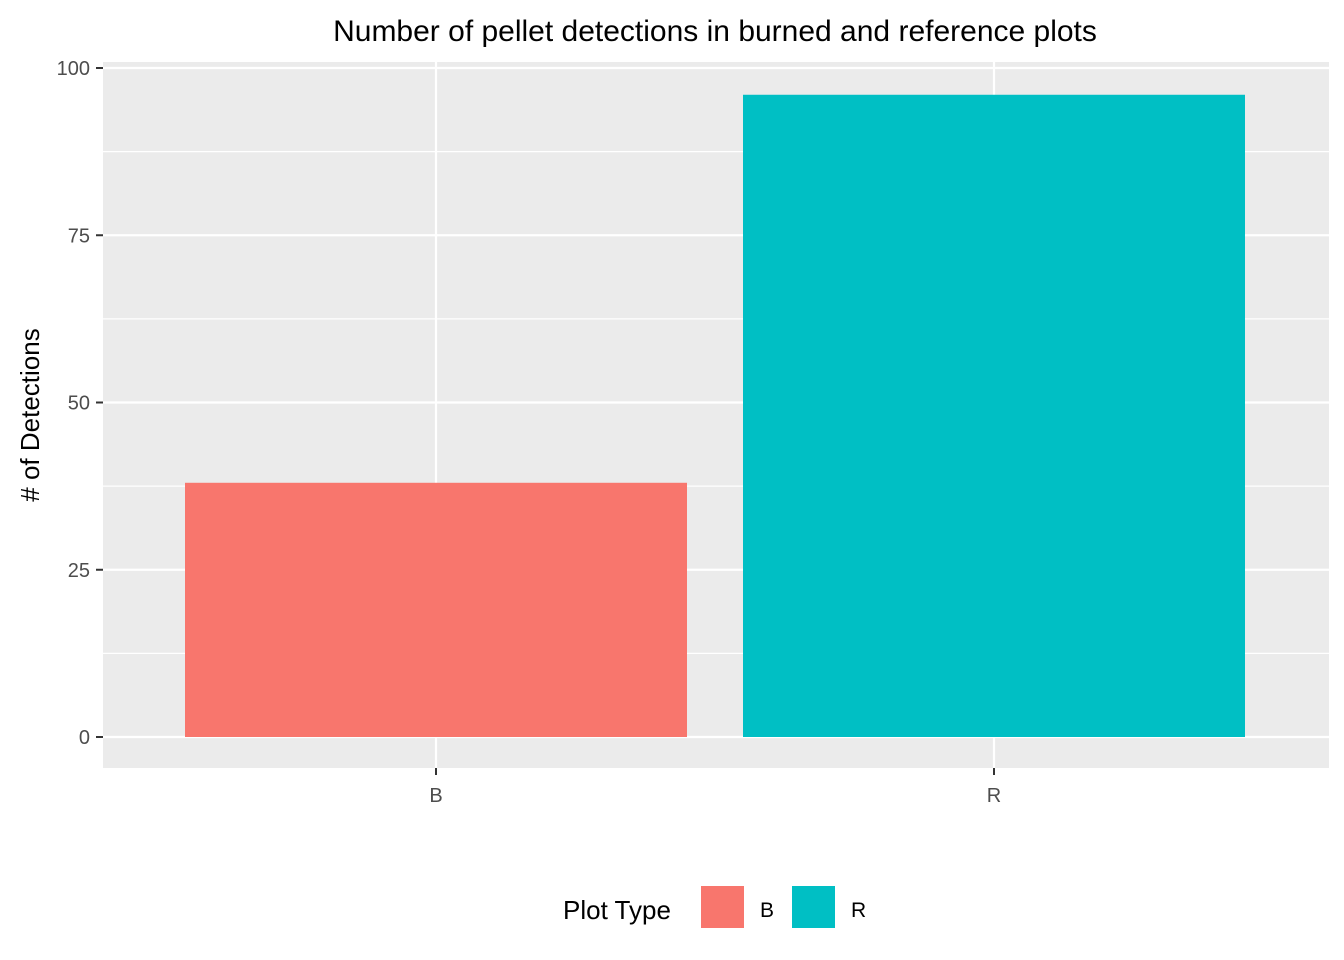 Image resolution: width=1344 pixels, height=960 pixels. Describe the element at coordinates (79, 236) in the screenshot. I see `y-tick-label: 75` at that location.